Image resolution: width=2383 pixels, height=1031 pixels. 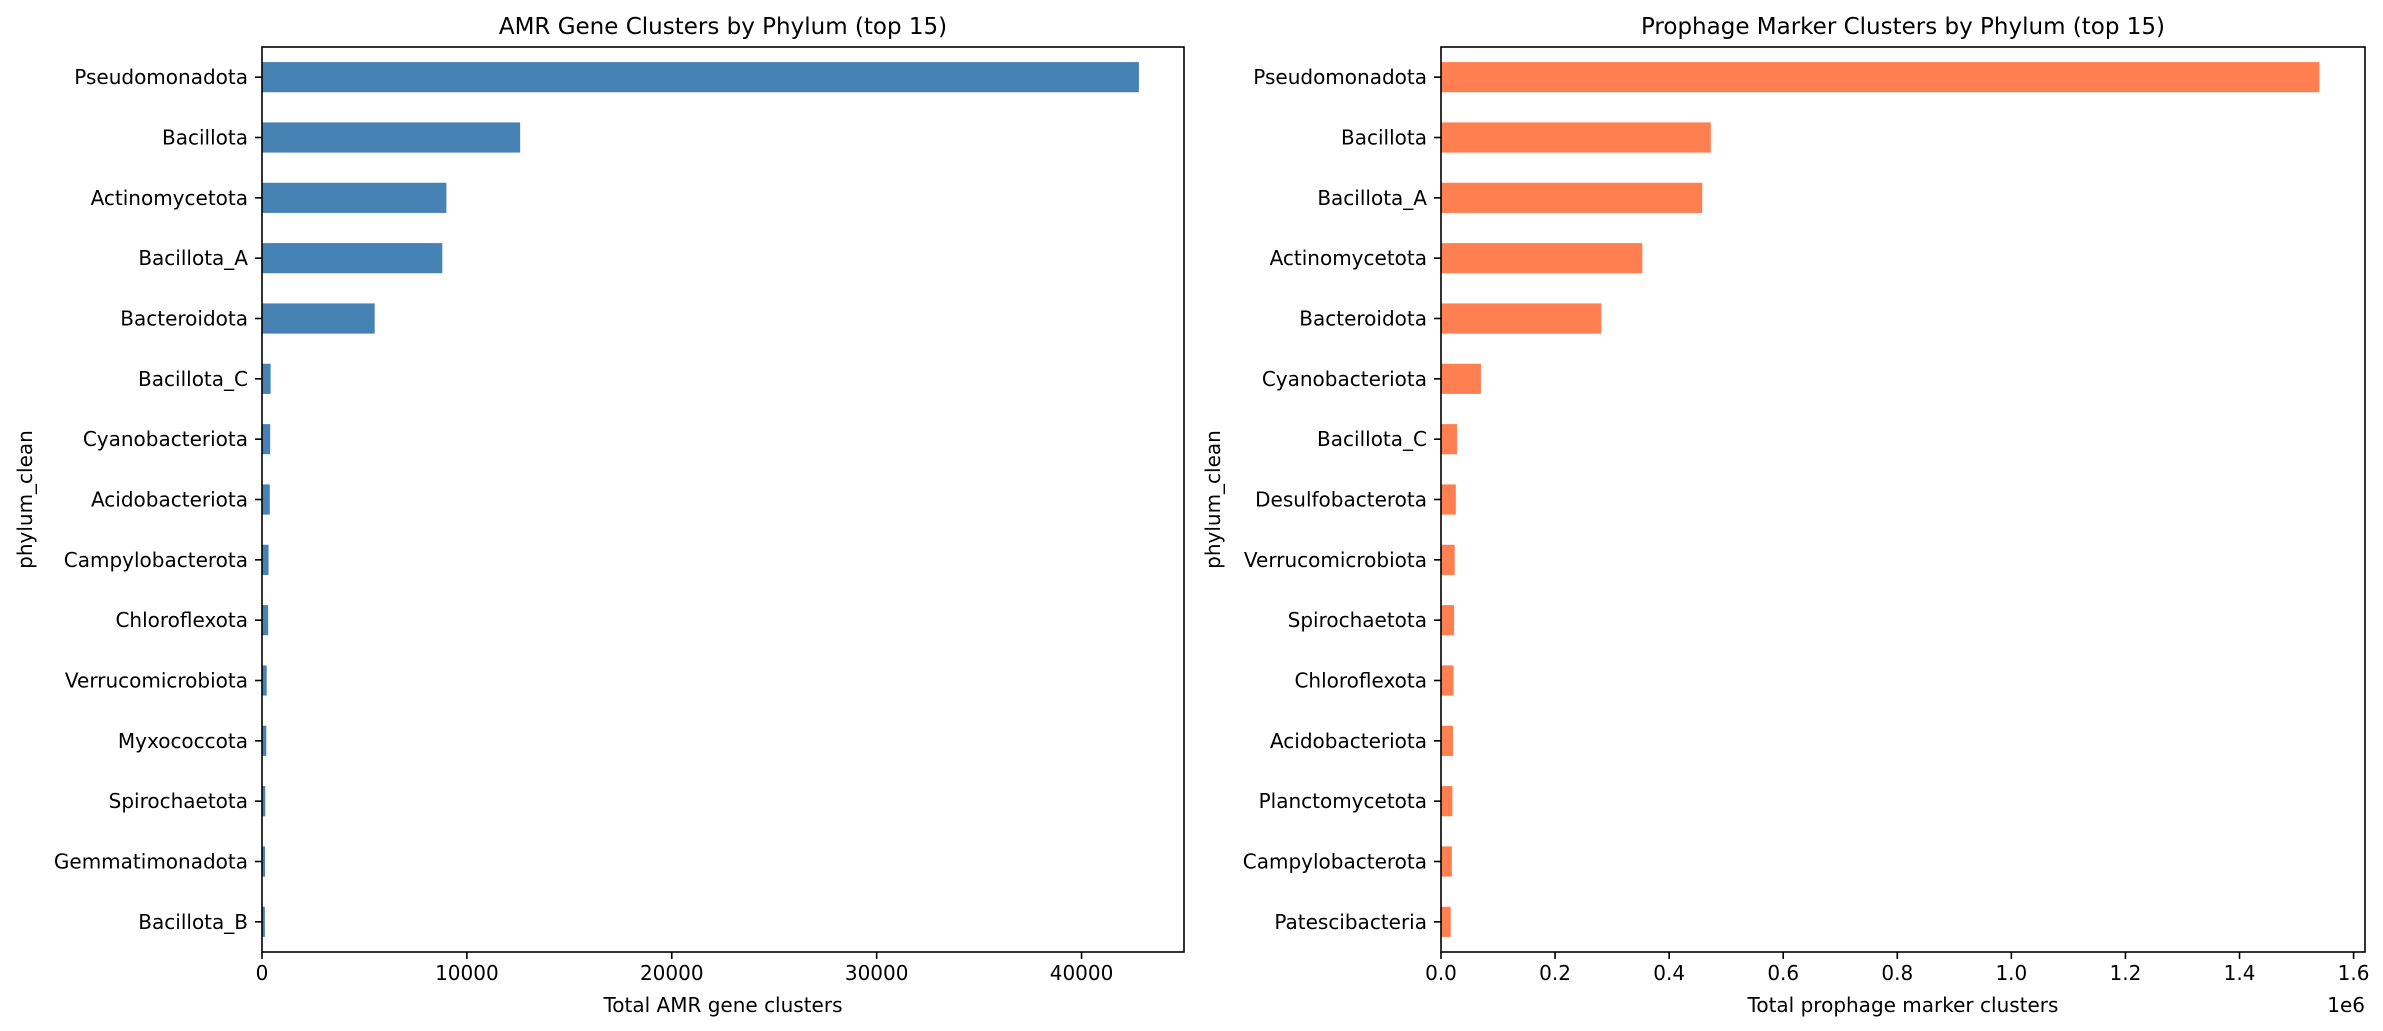 What do you see at coordinates (1555, 973) in the screenshot?
I see `prophage-x-tick-label: 0.2` at bounding box center [1555, 973].